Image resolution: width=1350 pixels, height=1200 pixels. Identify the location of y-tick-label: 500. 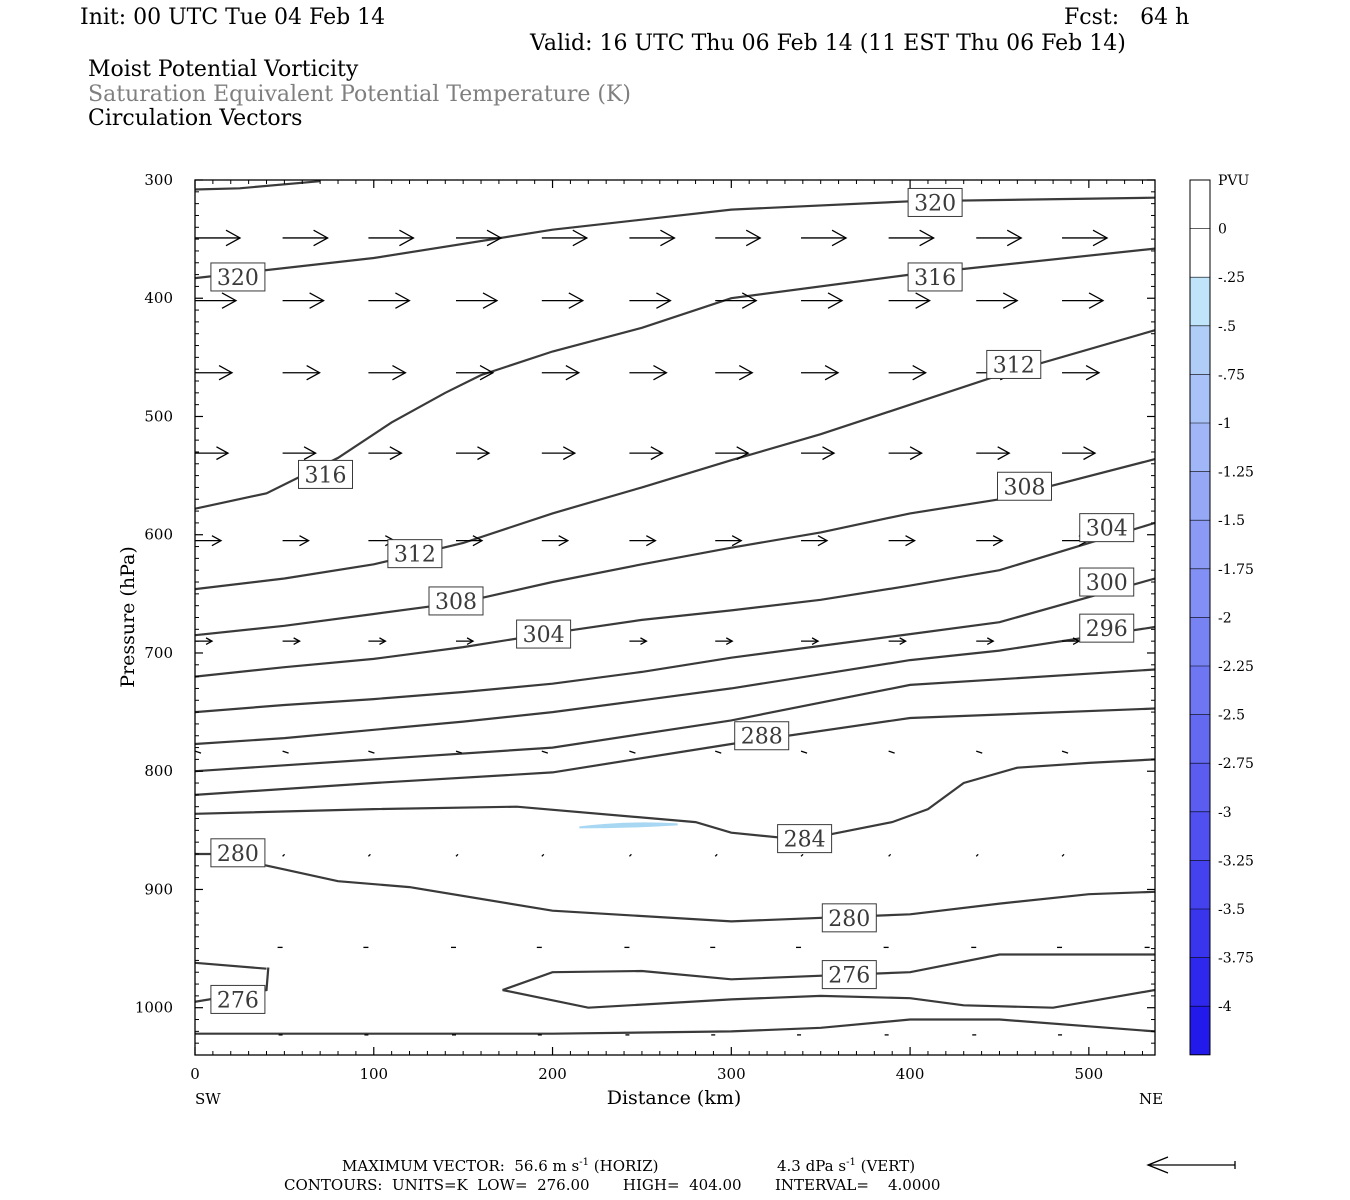
(158, 416).